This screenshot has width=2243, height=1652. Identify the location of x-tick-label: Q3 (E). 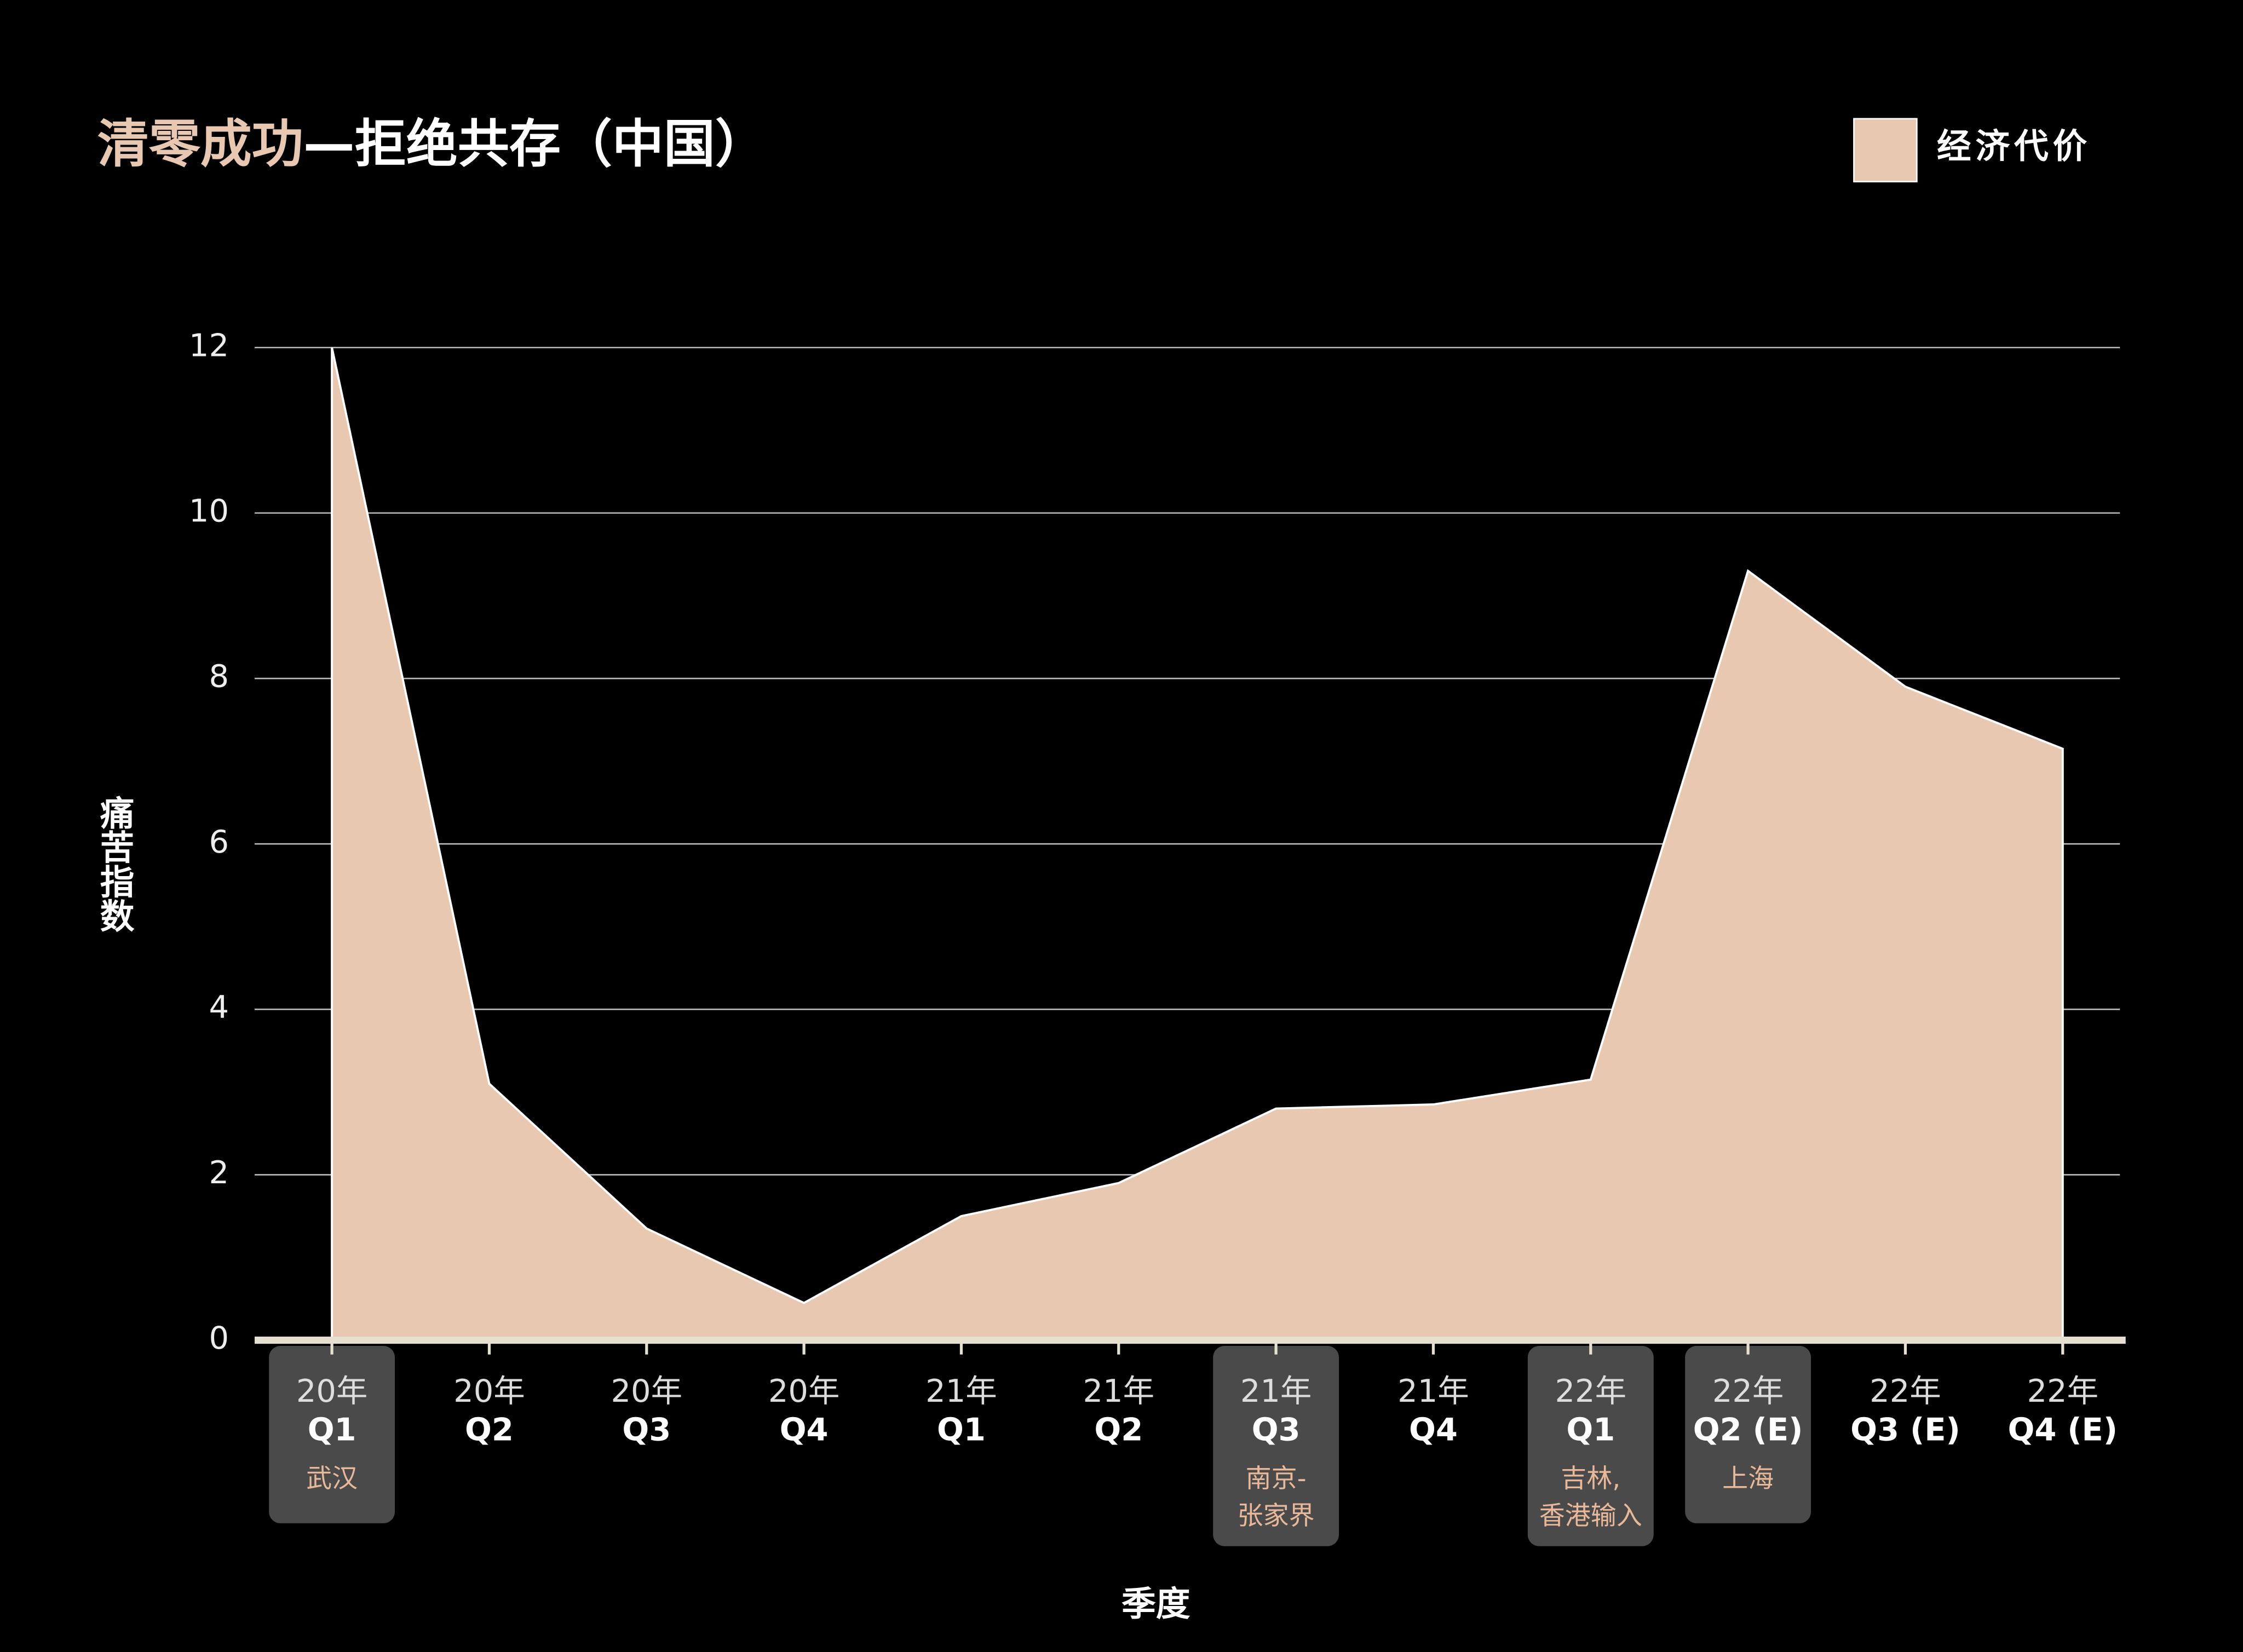
(1905, 1430).